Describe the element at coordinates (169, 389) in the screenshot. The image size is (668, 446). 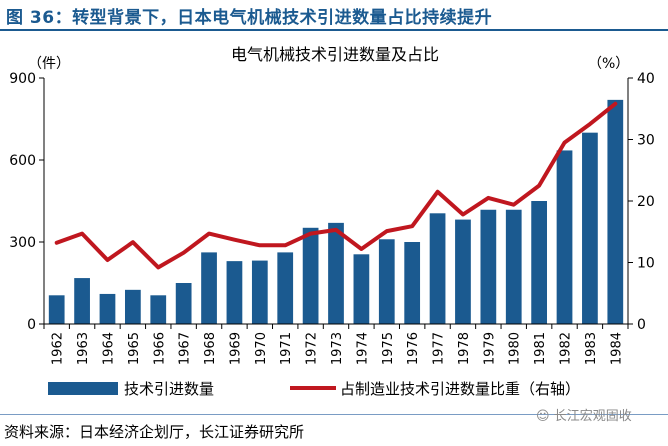
I see `legend-bar-label: 技术引进数量` at that location.